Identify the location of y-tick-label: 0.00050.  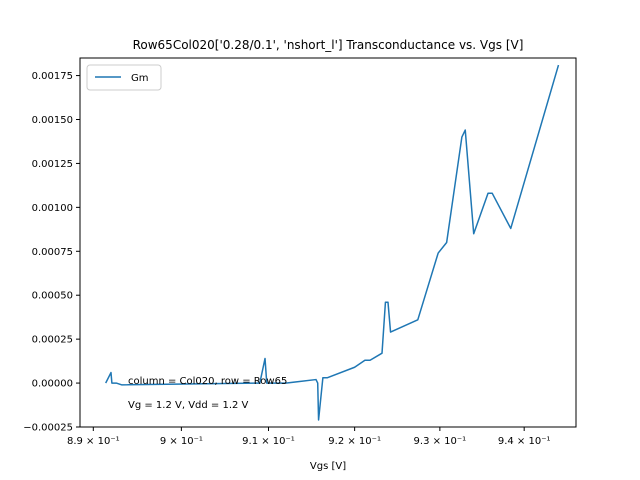
(52, 296).